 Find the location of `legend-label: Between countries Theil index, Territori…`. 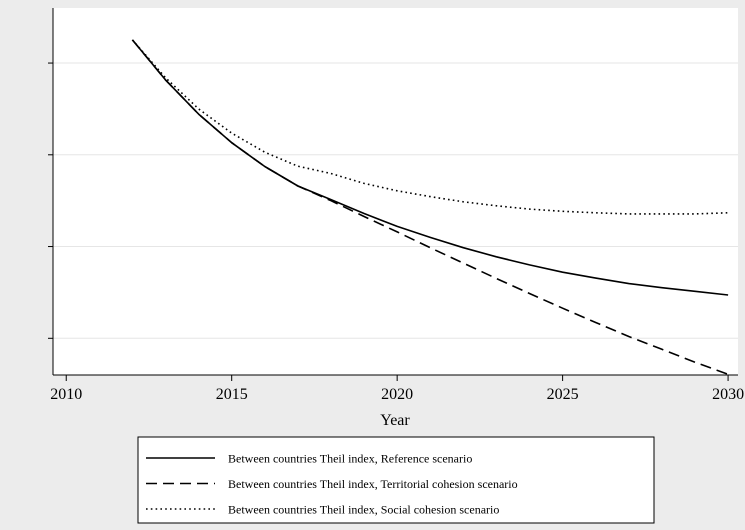

legend-label: Between countries Theil index, Territori… is located at coordinates (373, 484).